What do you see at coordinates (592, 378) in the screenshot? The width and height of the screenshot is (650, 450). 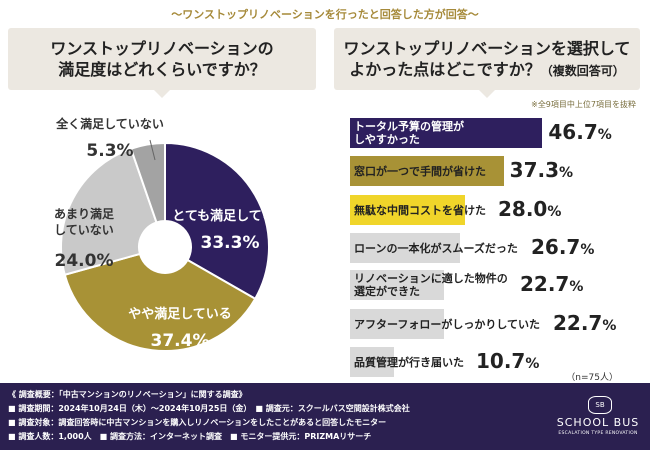 I see `sample-size-label: （n=75人）` at bounding box center [592, 378].